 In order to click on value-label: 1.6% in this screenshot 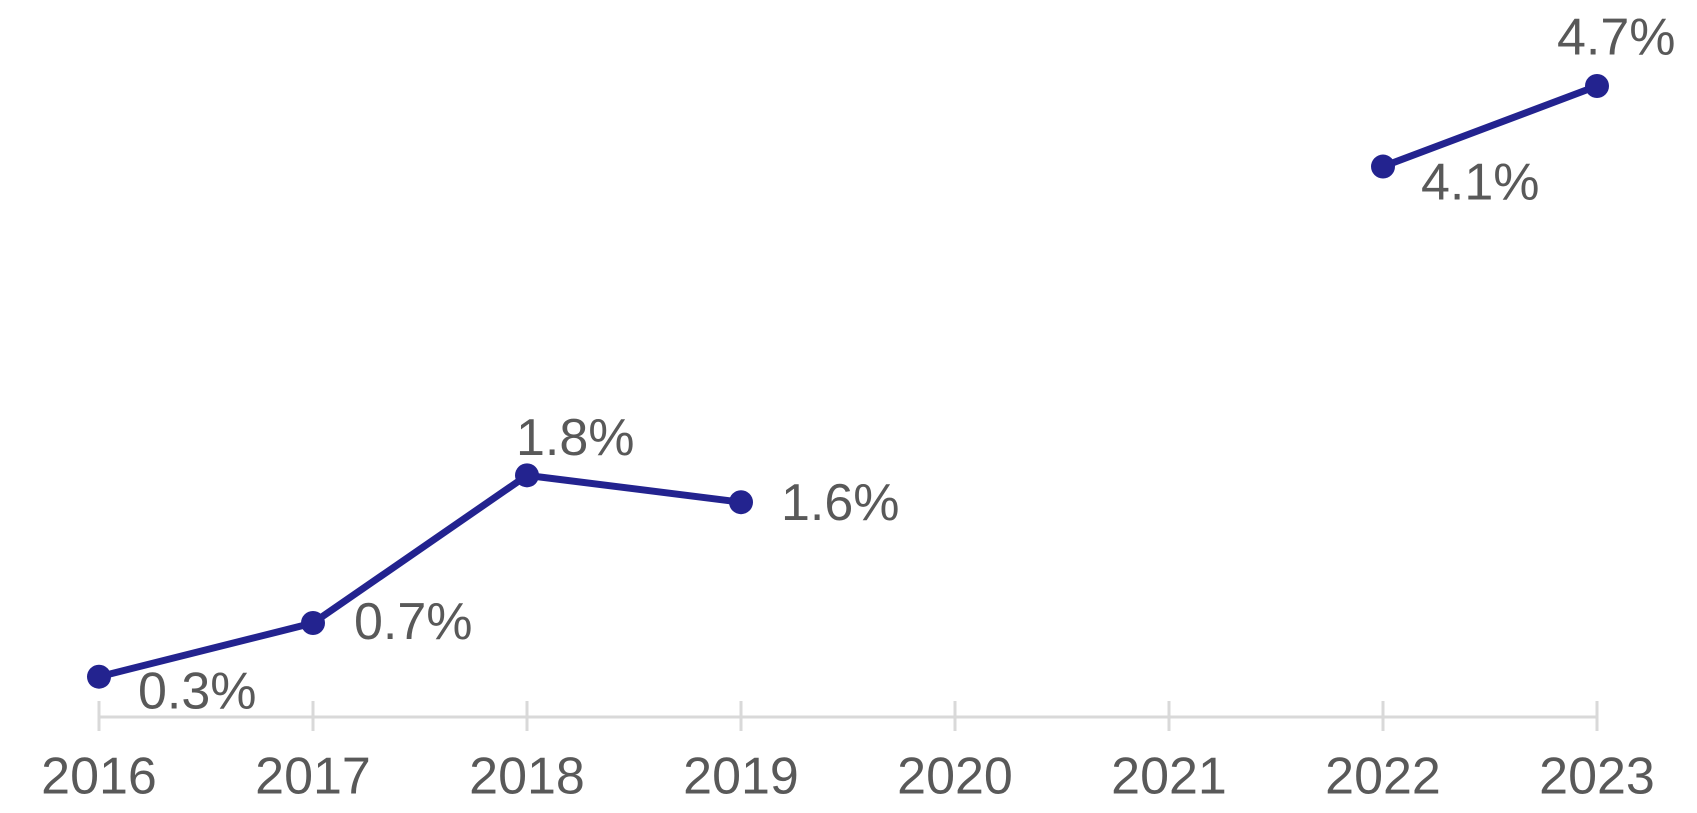, I will do `click(840, 503)`.